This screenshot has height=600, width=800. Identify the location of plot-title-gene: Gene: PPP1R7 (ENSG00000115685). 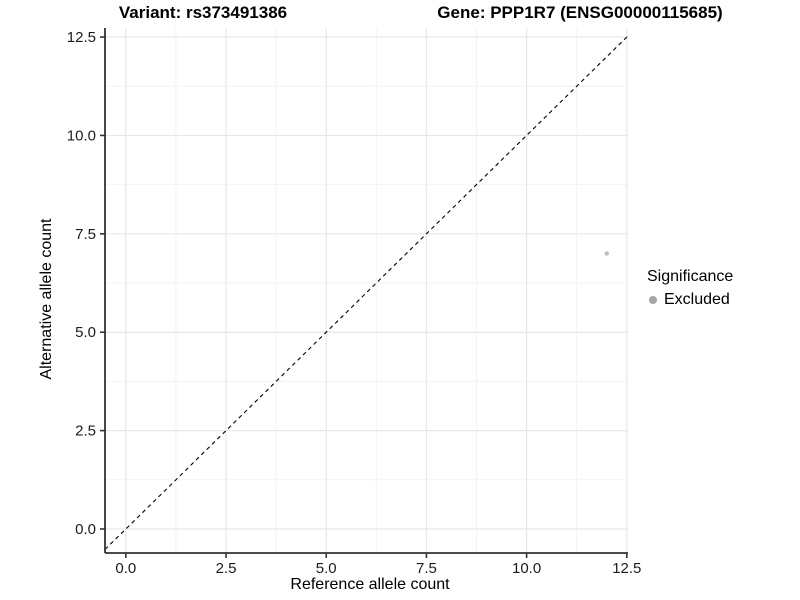
(580, 12).